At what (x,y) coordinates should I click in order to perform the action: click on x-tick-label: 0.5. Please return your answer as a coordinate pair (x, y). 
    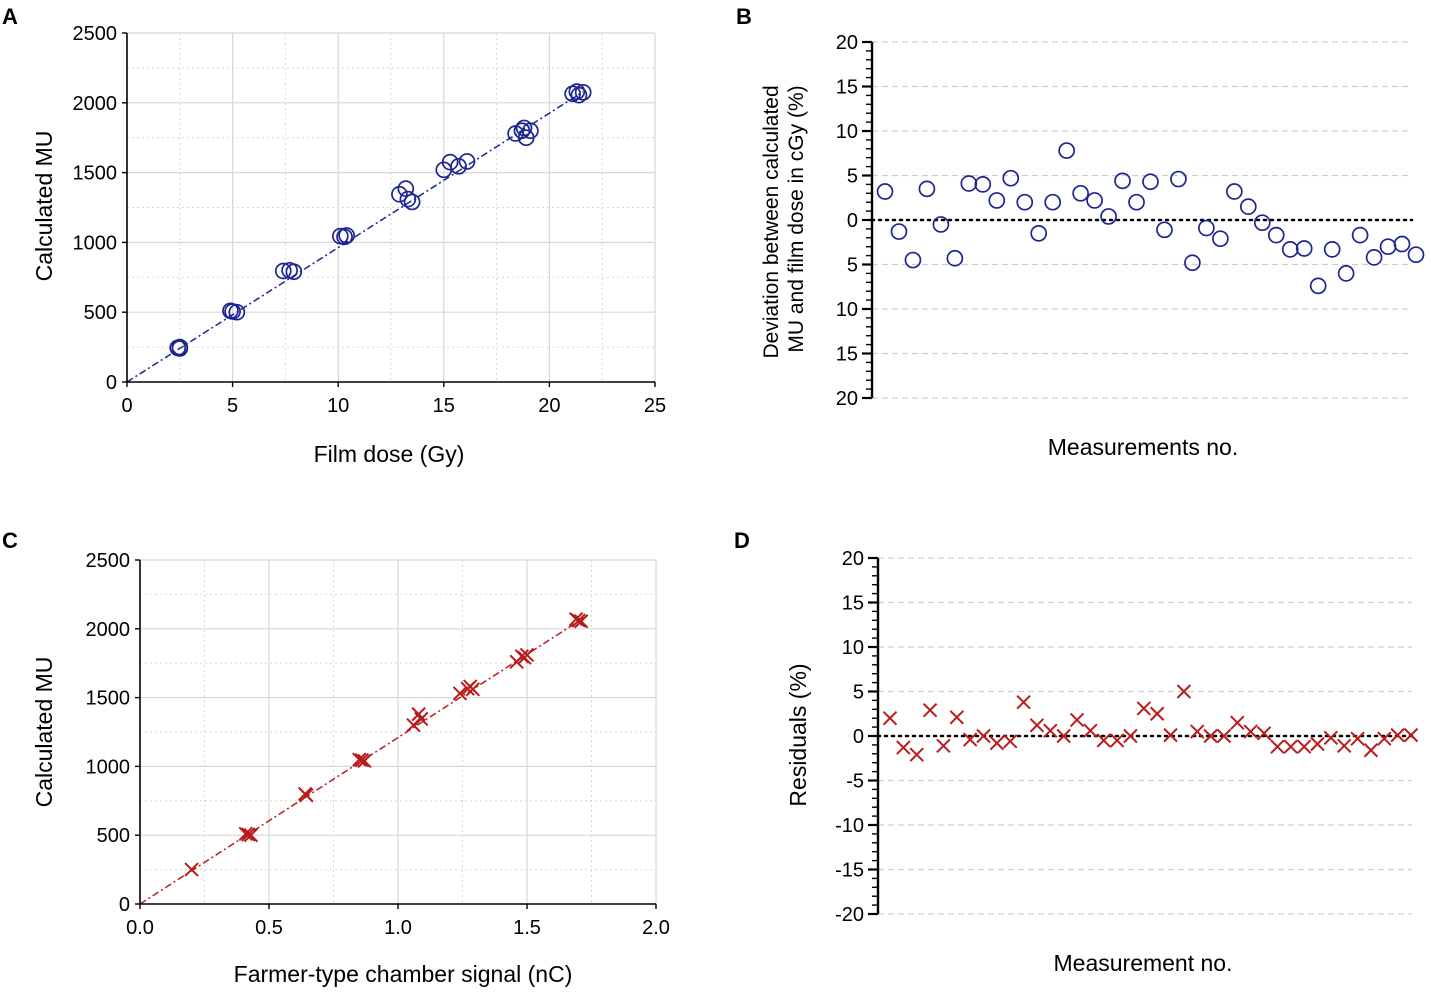
    Looking at the image, I should click on (269, 928).